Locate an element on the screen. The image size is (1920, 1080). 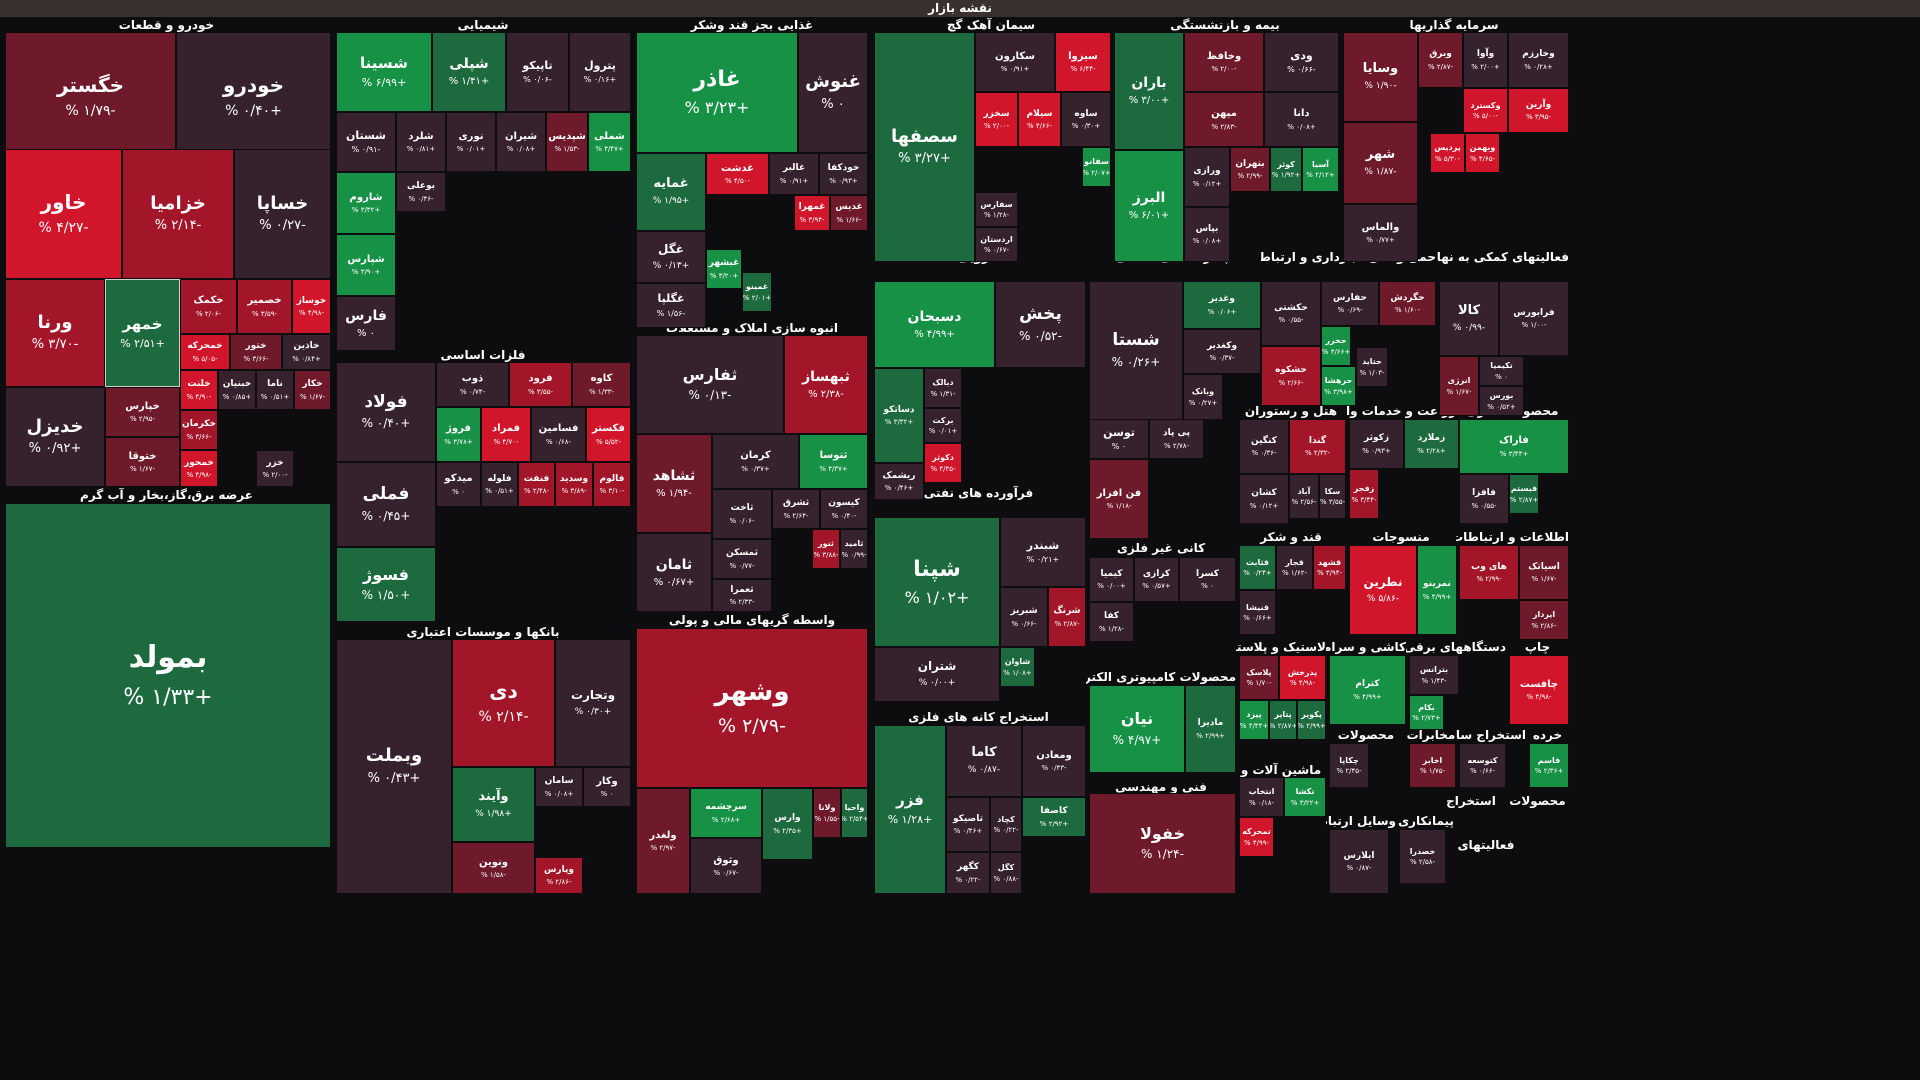
stock-tile: پدرخش -۴/۹۸ % is located at coordinates (1302, 677).